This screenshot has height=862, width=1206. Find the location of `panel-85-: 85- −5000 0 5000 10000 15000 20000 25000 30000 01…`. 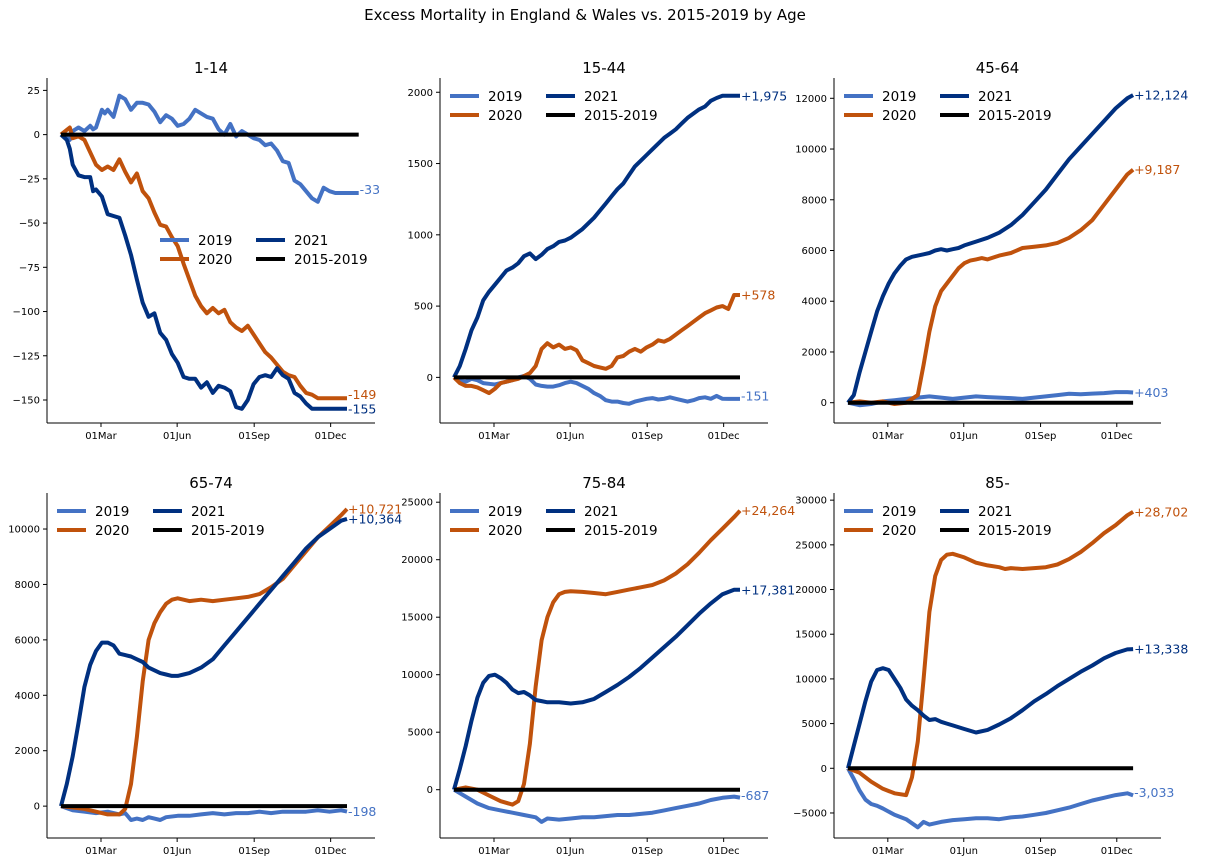

panel-85-: 85- −5000 0 5000 10000 15000 20000 25000 30000 01… is located at coordinates (990, 665).